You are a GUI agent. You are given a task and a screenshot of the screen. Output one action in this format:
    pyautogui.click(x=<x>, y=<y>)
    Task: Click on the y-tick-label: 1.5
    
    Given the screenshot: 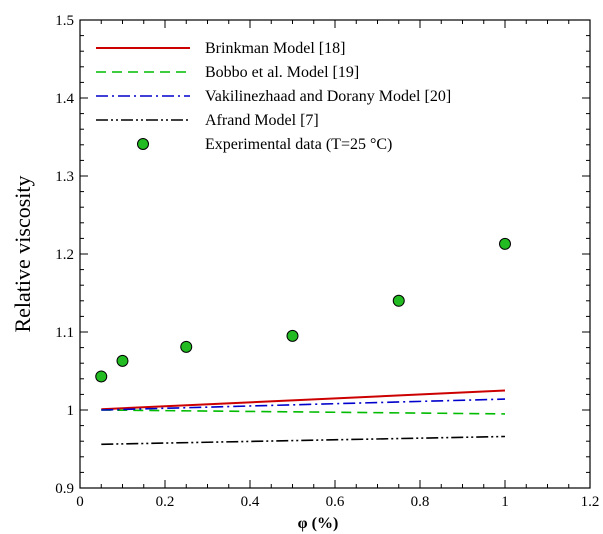 What is the action you would take?
    pyautogui.click(x=64, y=21)
    